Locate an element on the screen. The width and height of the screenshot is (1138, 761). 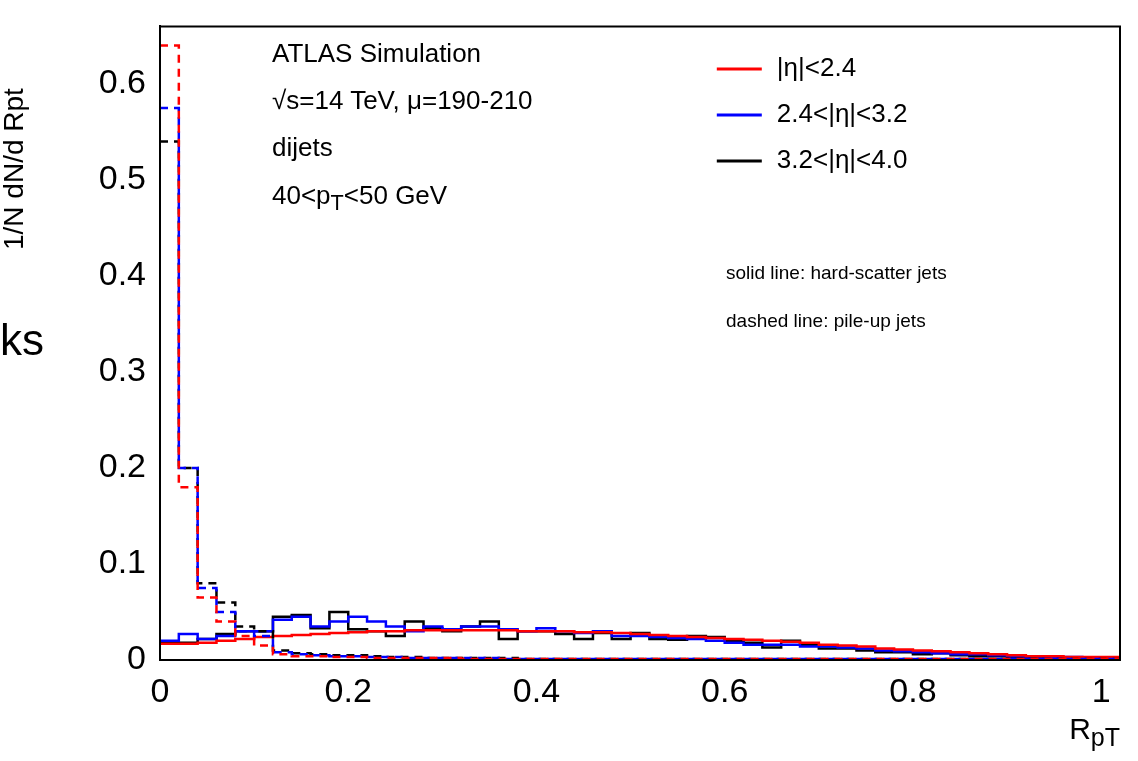
x-tick-label: 0.4 is located at coordinates (536, 689).